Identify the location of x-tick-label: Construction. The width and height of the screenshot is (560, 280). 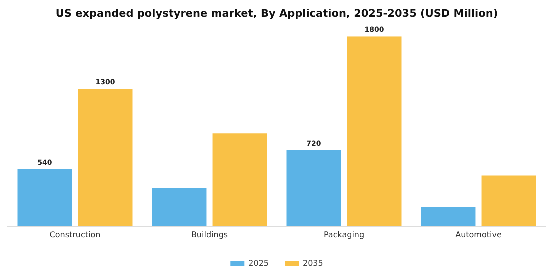
(75, 235).